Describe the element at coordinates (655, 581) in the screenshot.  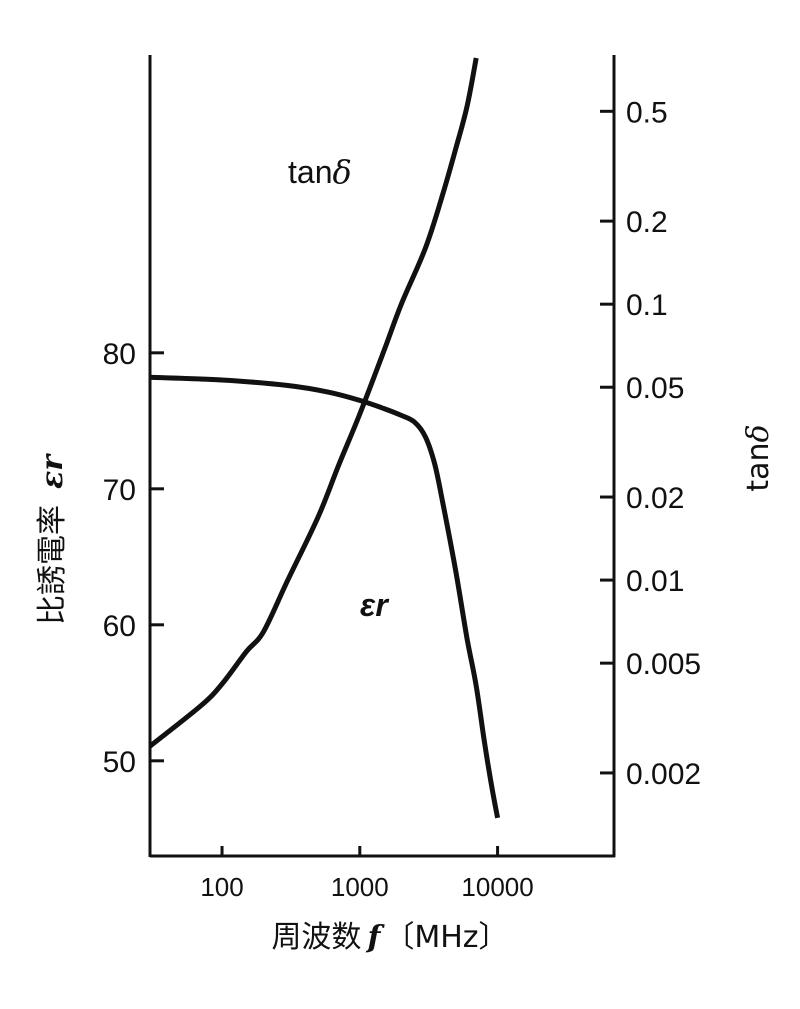
I see `right-tick-label-2: 0.01` at that location.